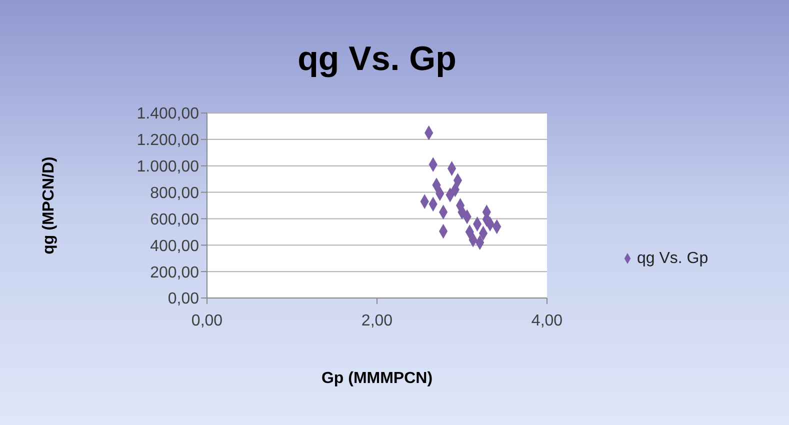 This screenshot has height=425, width=789. Describe the element at coordinates (377, 59) in the screenshot. I see `chart-title: qg Vs. Gp` at that location.